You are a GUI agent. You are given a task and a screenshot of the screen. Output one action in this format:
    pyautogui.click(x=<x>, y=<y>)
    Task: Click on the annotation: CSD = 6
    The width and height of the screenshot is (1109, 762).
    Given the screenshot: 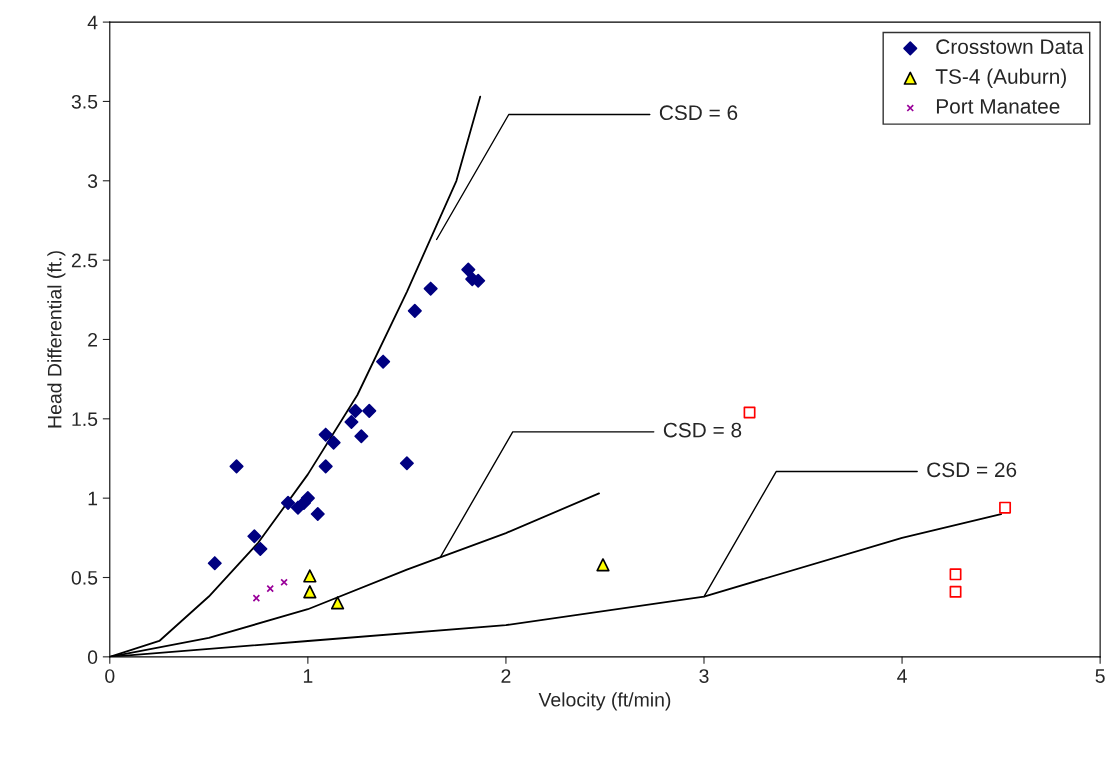 What is the action you would take?
    pyautogui.click(x=698, y=113)
    